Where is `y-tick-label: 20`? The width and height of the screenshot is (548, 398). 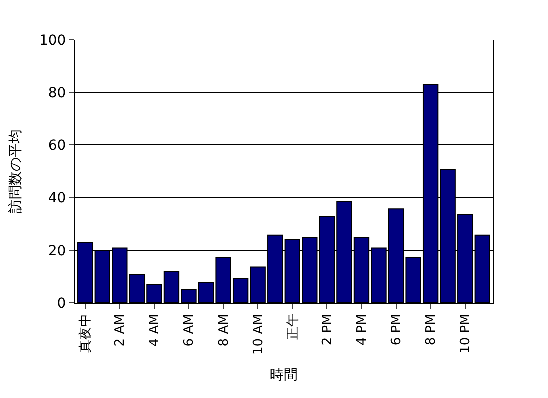 y-tick-label: 20 is located at coordinates (57, 251).